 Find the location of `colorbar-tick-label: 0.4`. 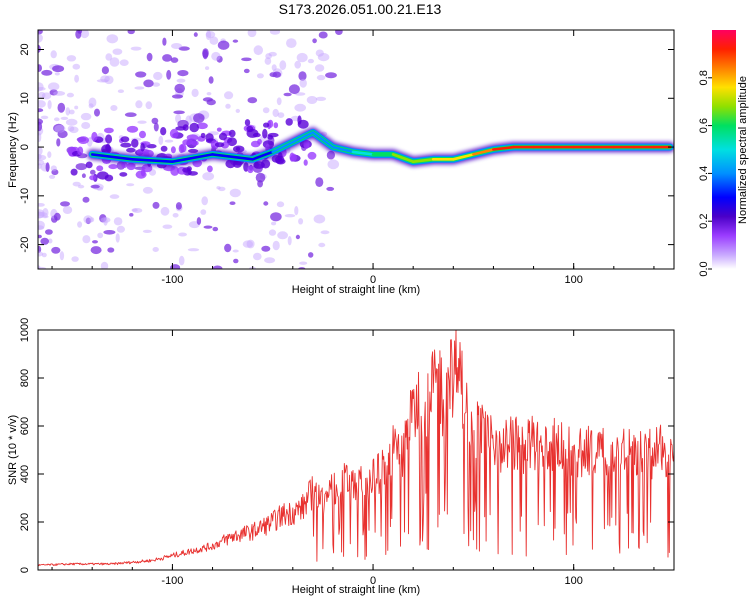

colorbar-tick-label: 0.4 is located at coordinates (704, 173).